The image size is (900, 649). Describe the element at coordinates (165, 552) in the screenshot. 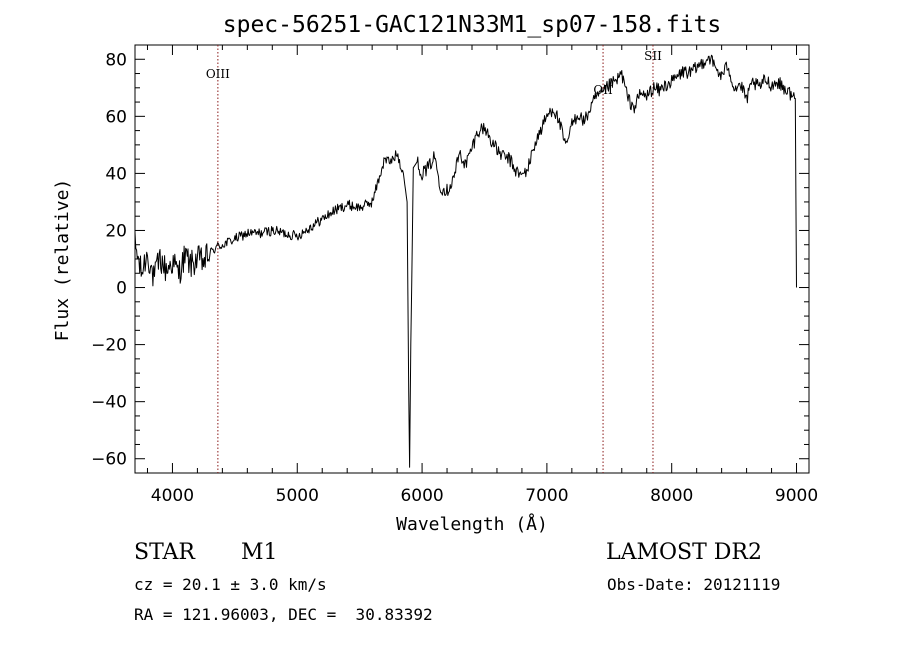

I see `object-class: STAR` at that location.